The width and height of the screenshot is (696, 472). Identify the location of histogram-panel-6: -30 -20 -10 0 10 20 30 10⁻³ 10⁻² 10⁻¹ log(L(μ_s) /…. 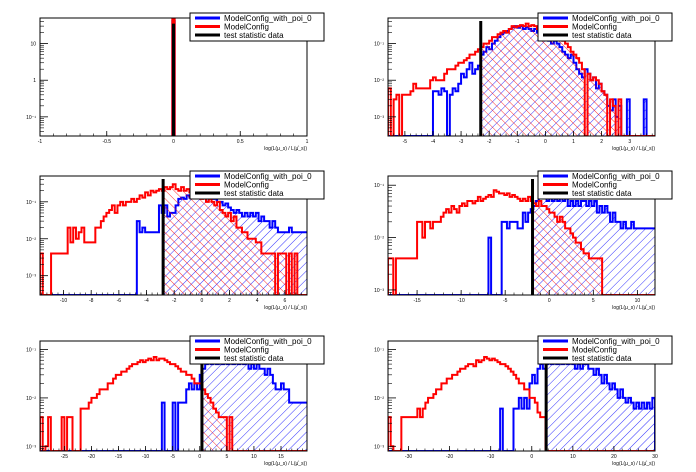
(523, 401).